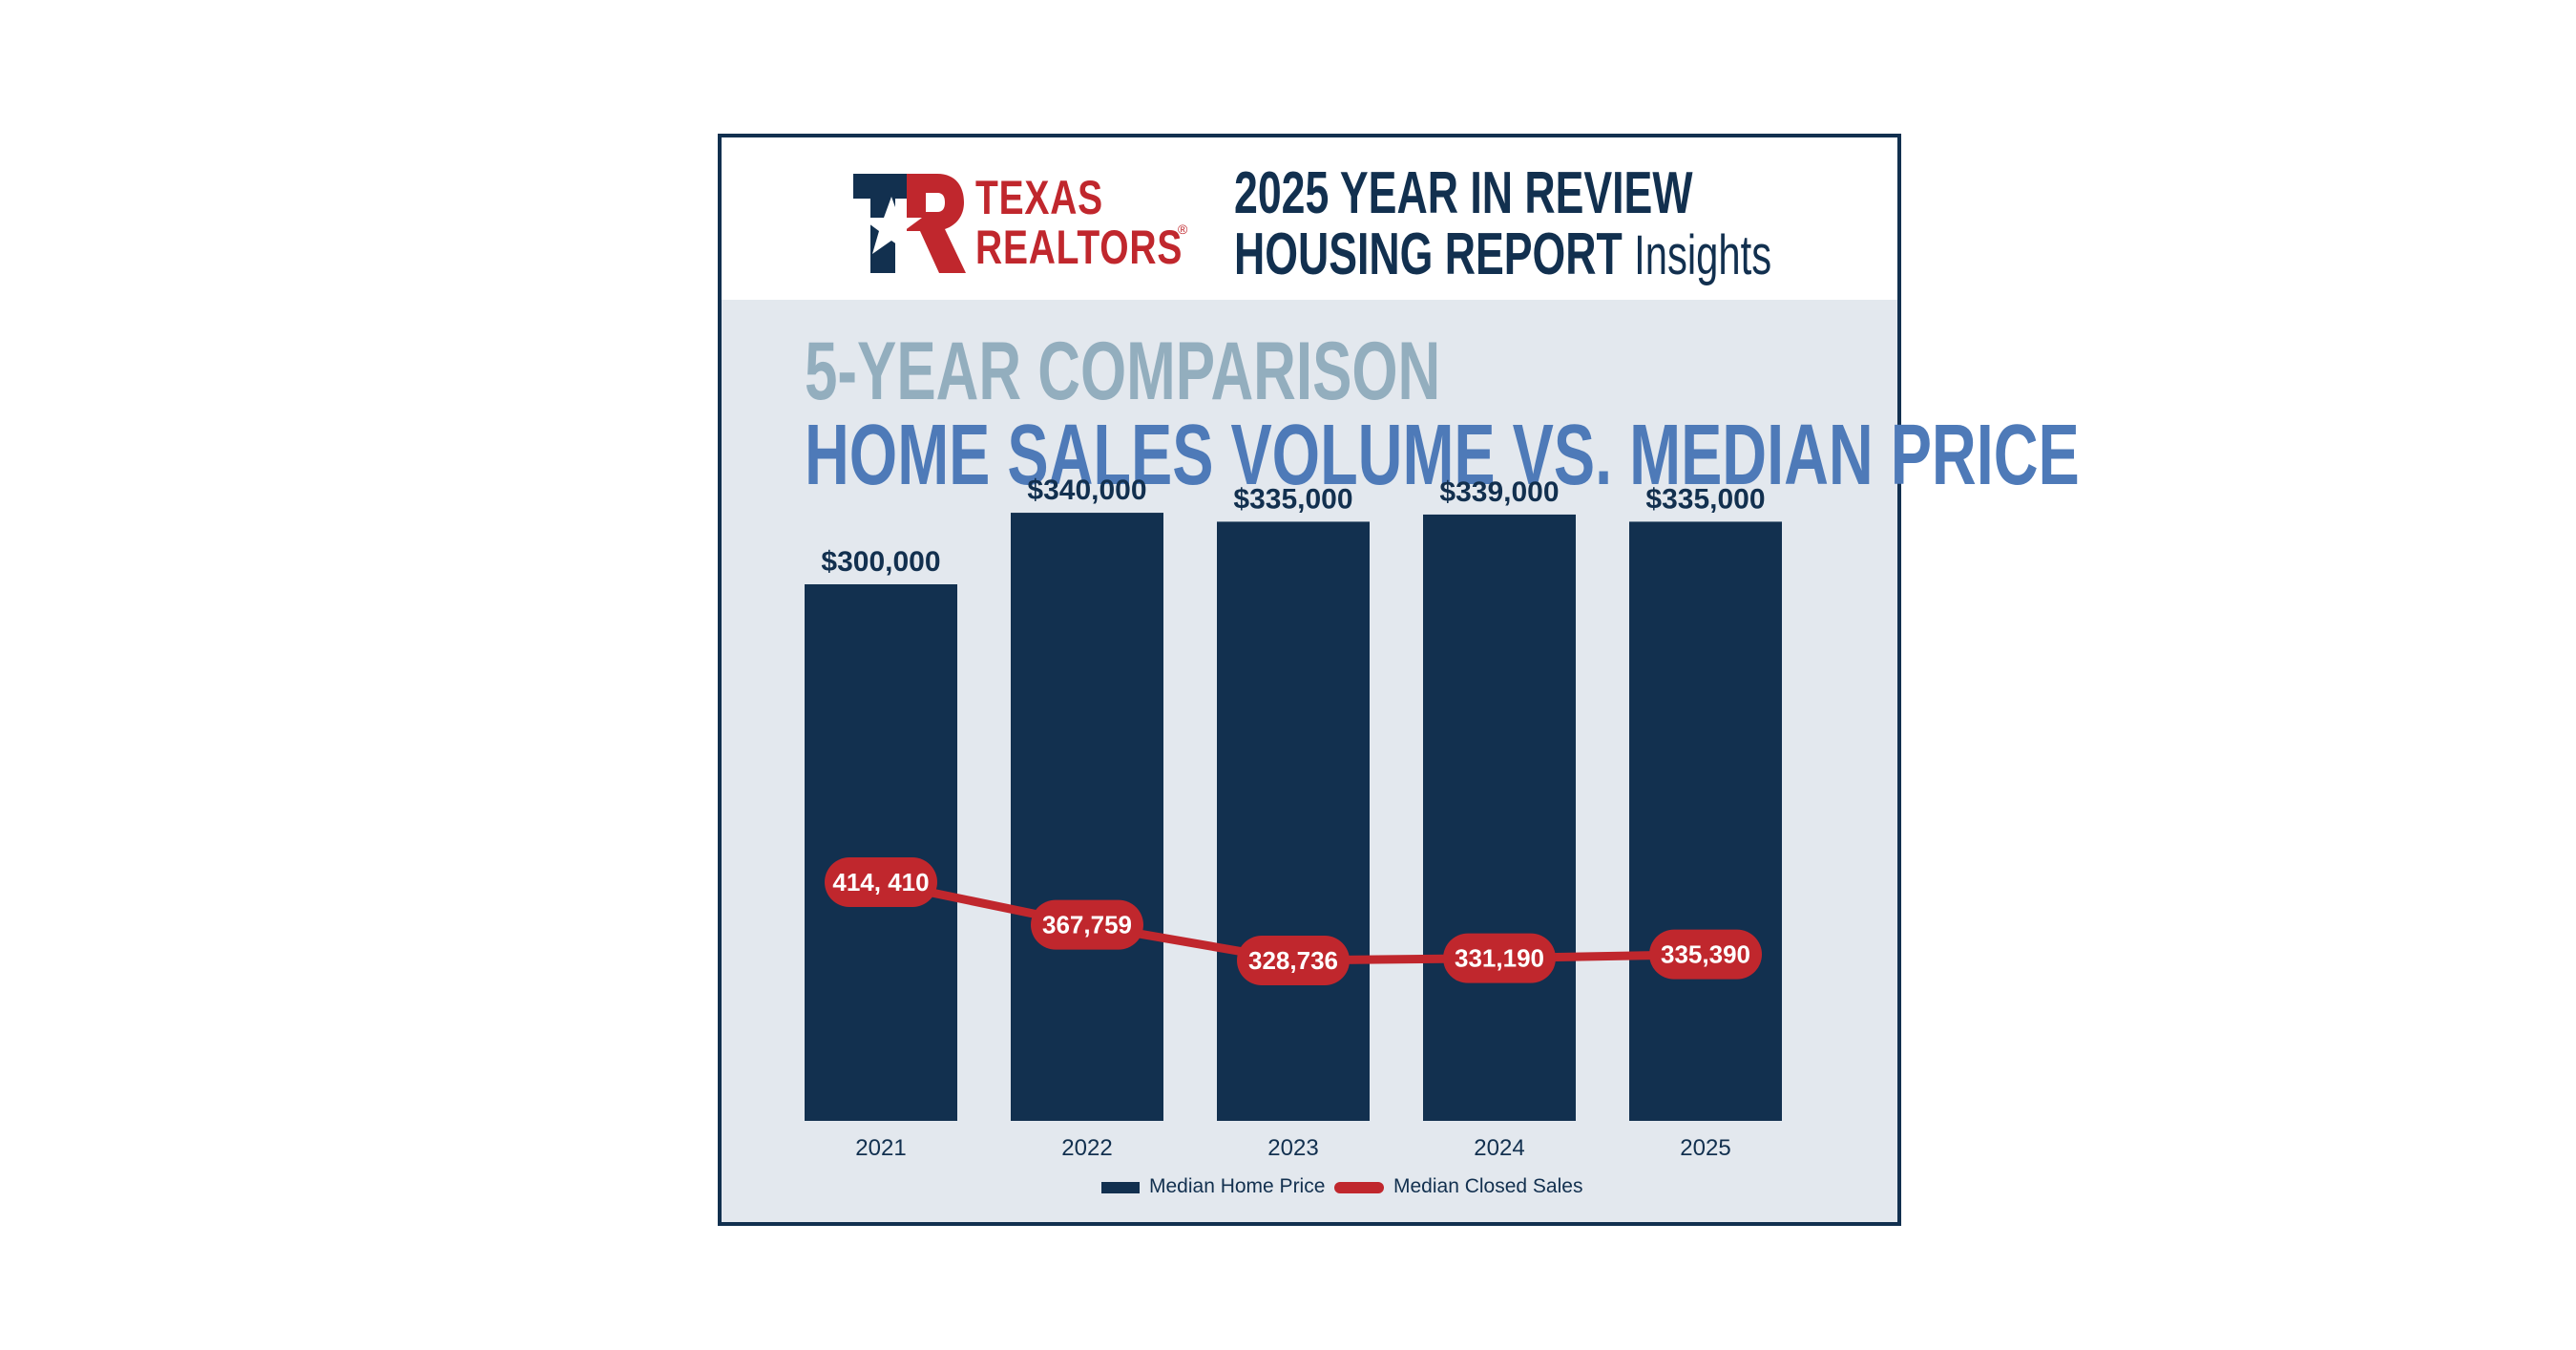  Describe the element at coordinates (909, 223) in the screenshot. I see `texas-realtors-logo-icon` at that location.